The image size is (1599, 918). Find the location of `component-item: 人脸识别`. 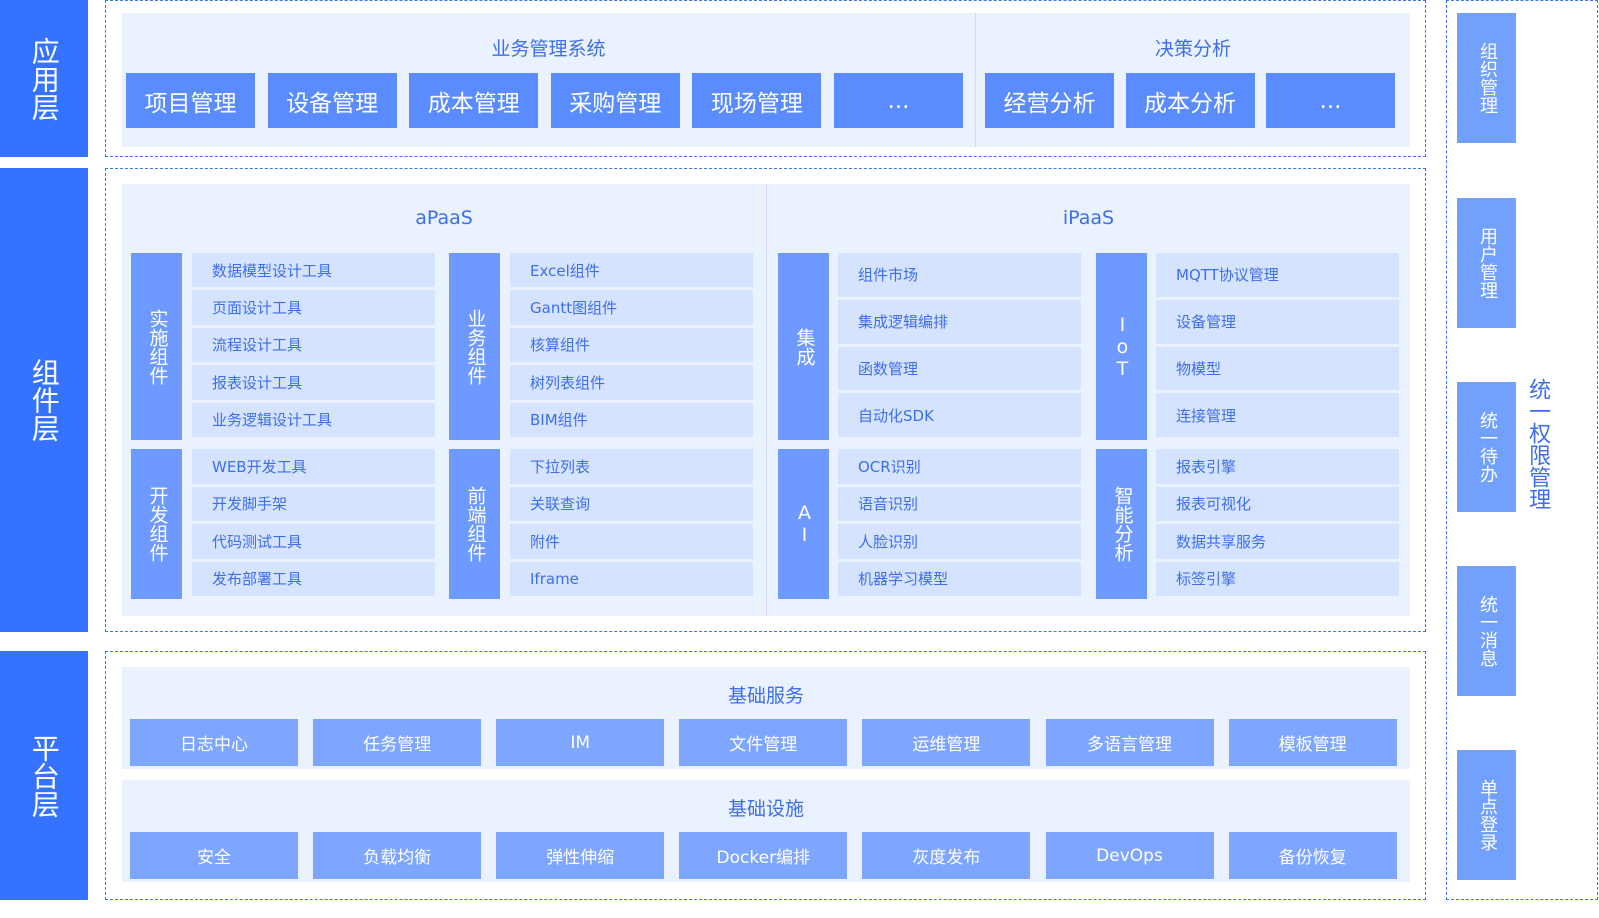

component-item: 人脸识别 is located at coordinates (959, 541).